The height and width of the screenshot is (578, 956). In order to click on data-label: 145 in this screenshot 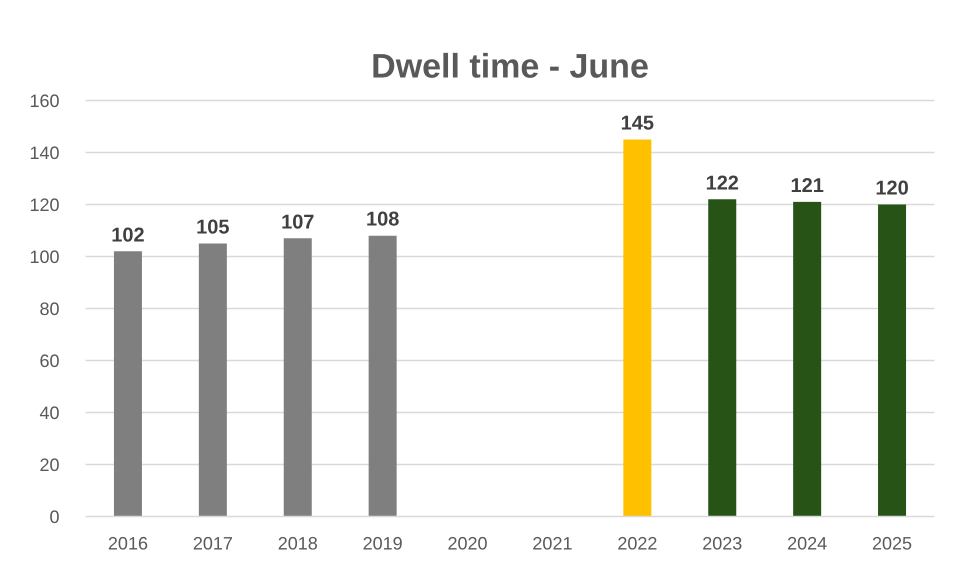, I will do `click(637, 123)`.